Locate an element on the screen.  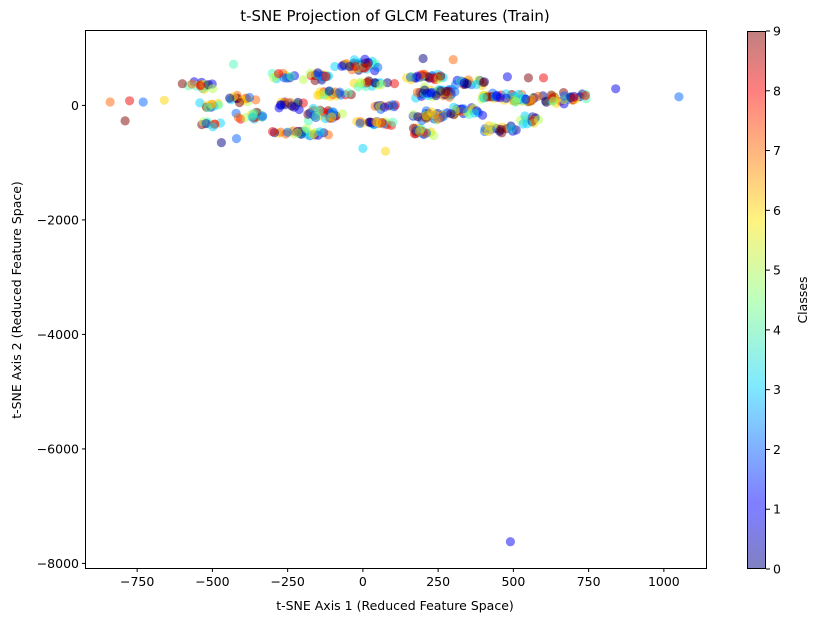
y-tick-label: −8000 is located at coordinates (58, 563).